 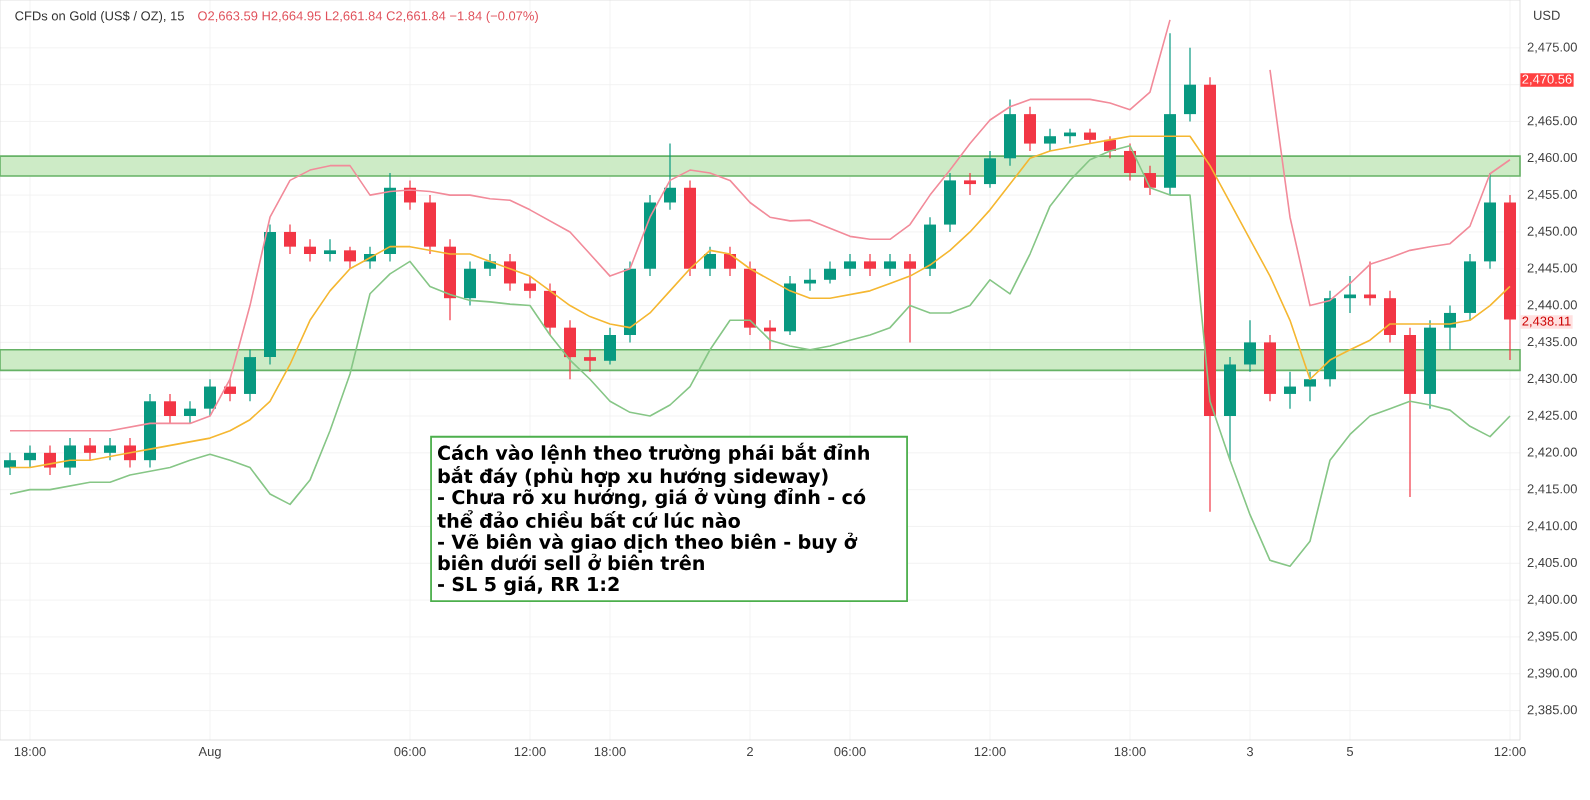 What do you see at coordinates (651, 507) in the screenshot?
I see `annotation: - Chưa rõ xu hướng, giá ở vùng đỉnh - có thể đảo chiều bất cứ lúc nào` at bounding box center [651, 507].